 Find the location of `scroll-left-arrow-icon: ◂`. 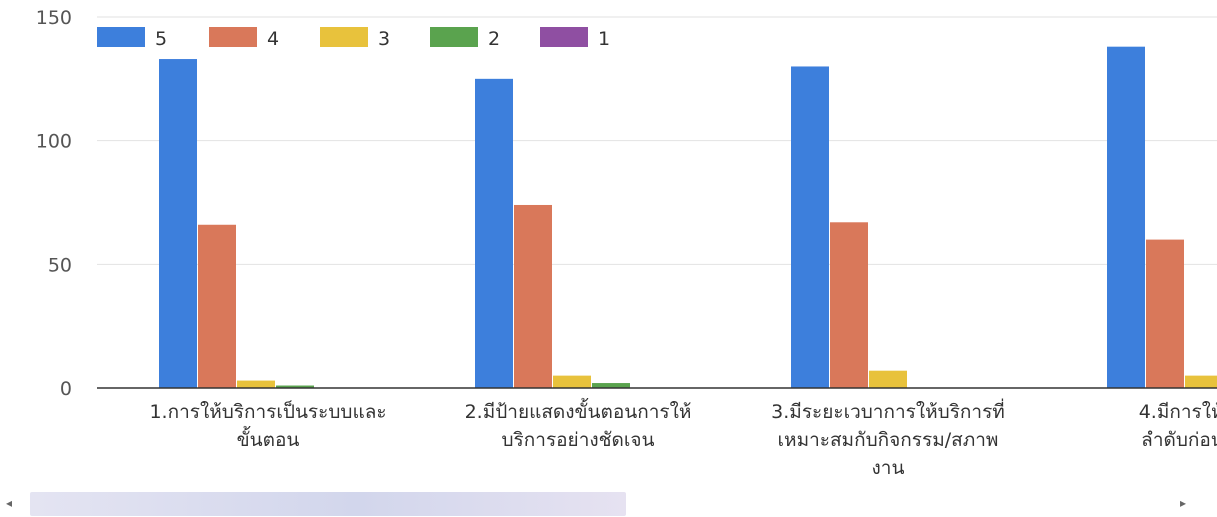

scroll-left-arrow-icon: ◂ is located at coordinates (9, 503).